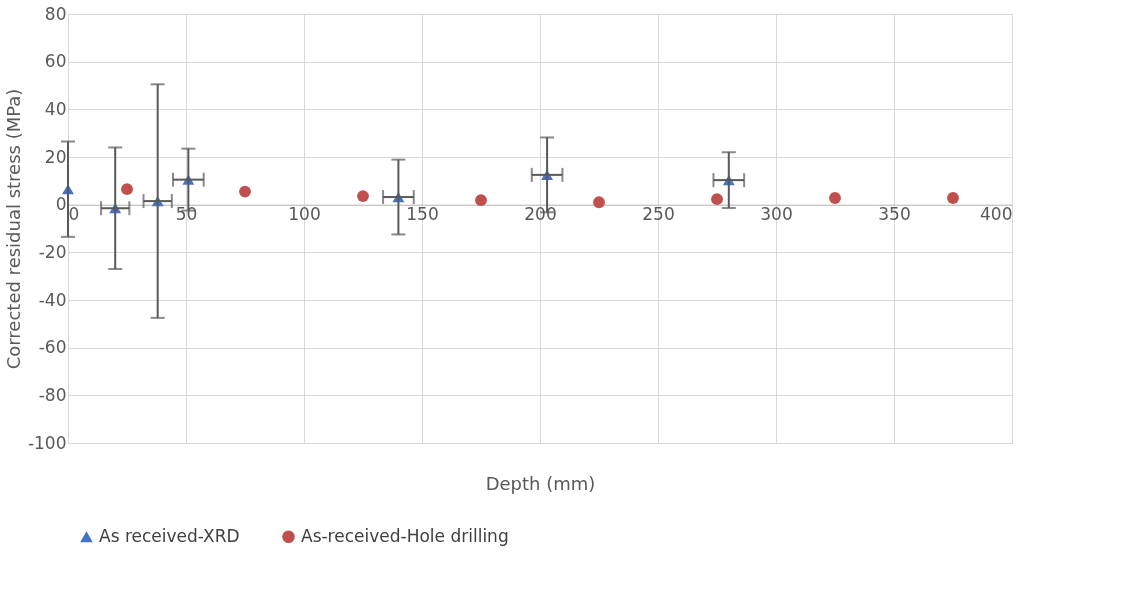  Describe the element at coordinates (405, 535) in the screenshot. I see `legend-label: As-received-Hole drilling` at that location.